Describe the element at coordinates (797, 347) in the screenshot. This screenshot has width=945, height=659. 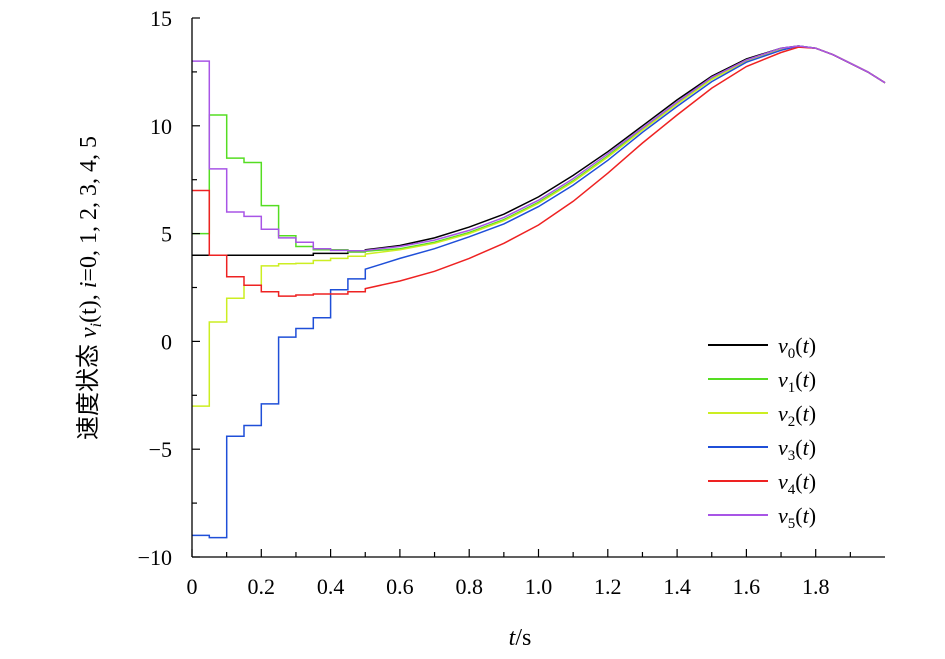
I see `legend-label-v0: v0(t)` at that location.